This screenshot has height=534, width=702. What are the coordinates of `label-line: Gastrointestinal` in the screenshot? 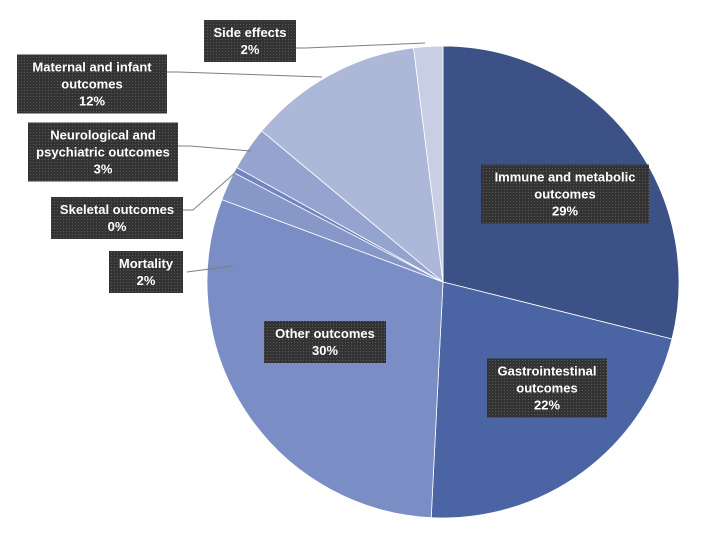 It's located at (547, 371).